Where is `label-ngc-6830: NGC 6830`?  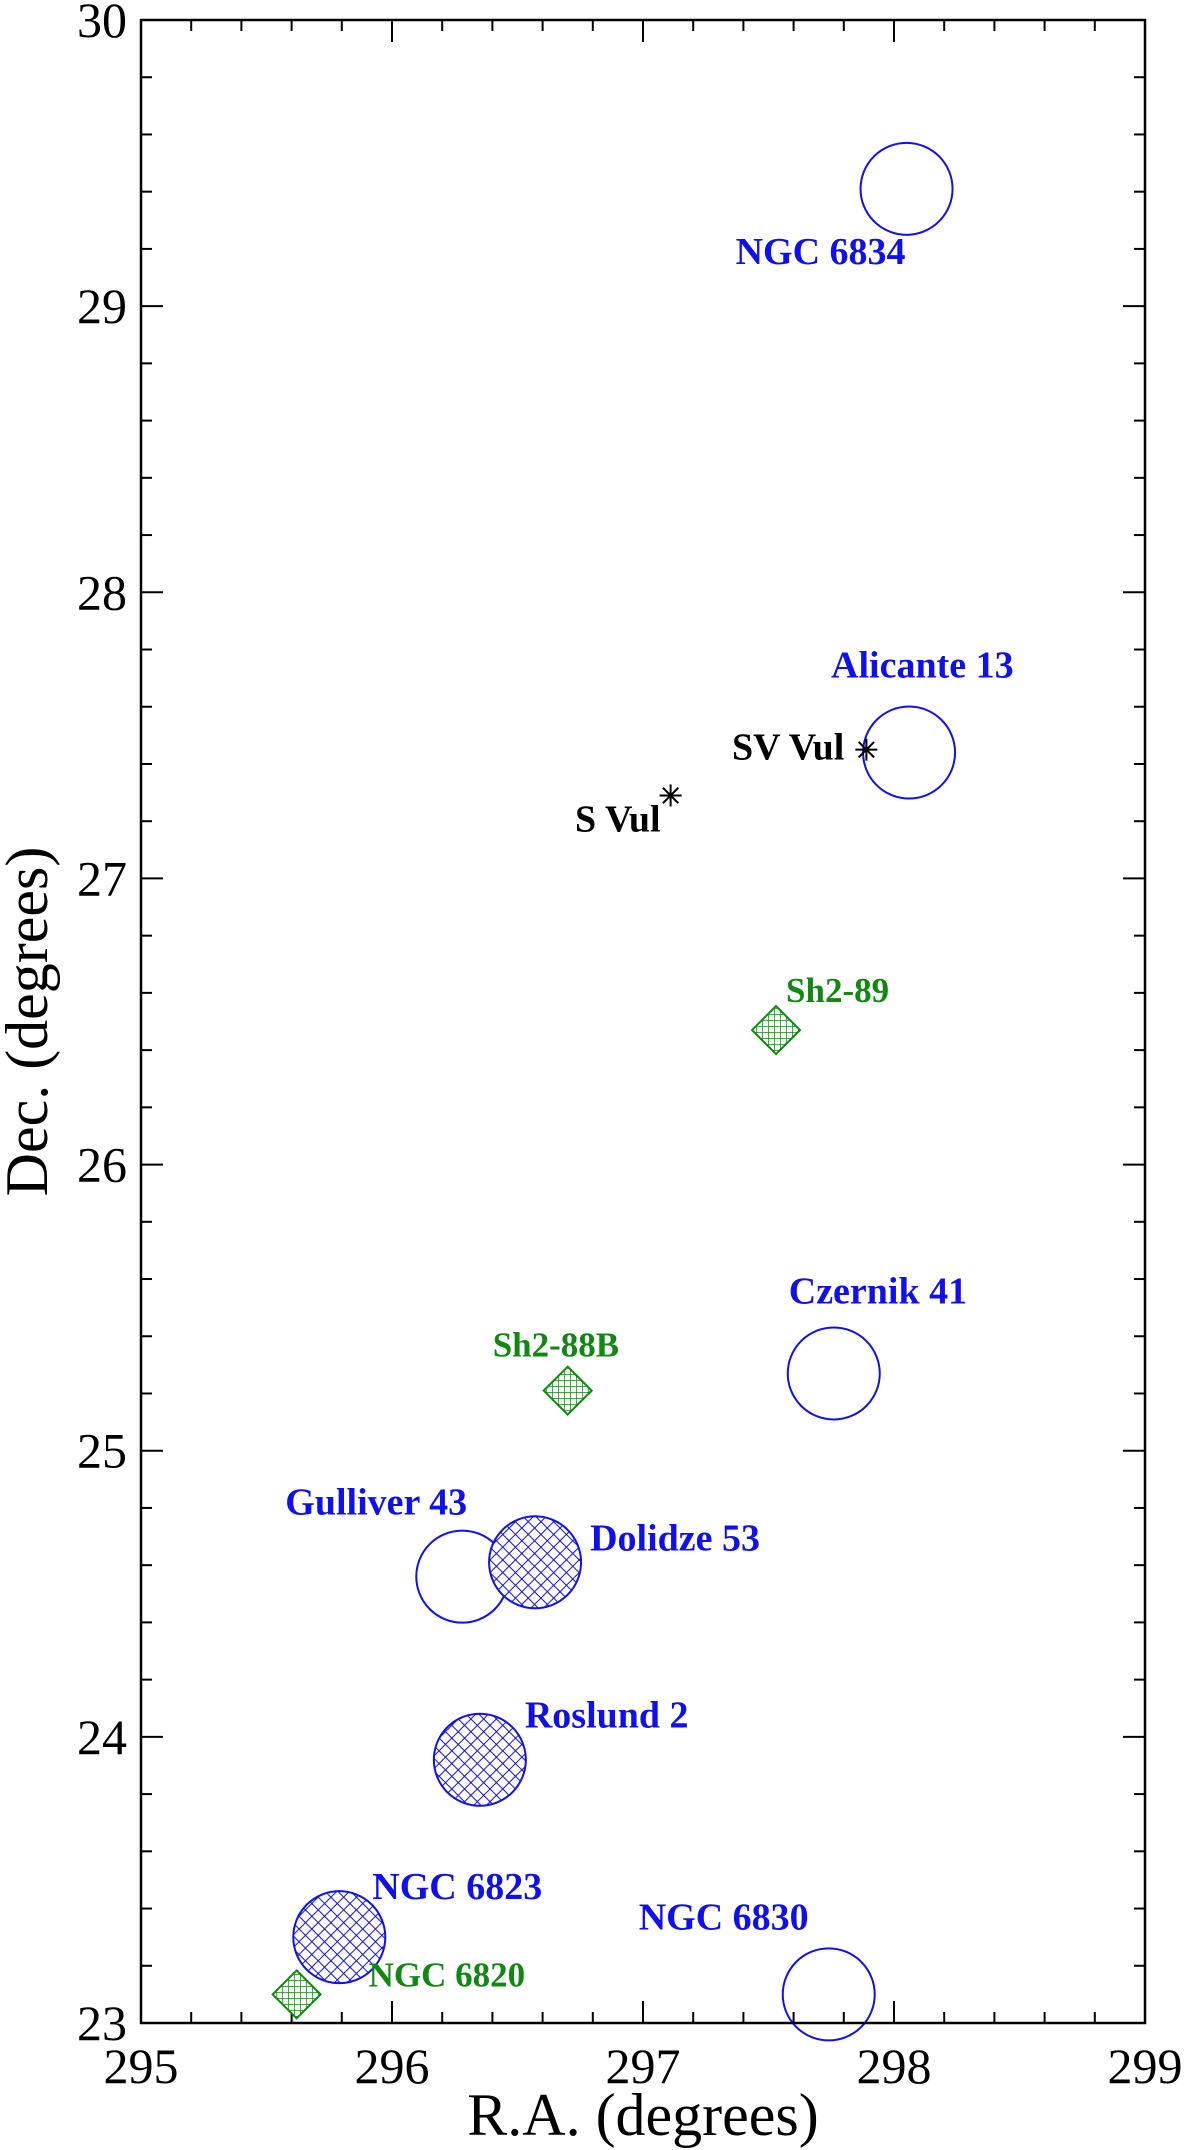
label-ngc-6830: NGC 6830 is located at coordinates (724, 1917).